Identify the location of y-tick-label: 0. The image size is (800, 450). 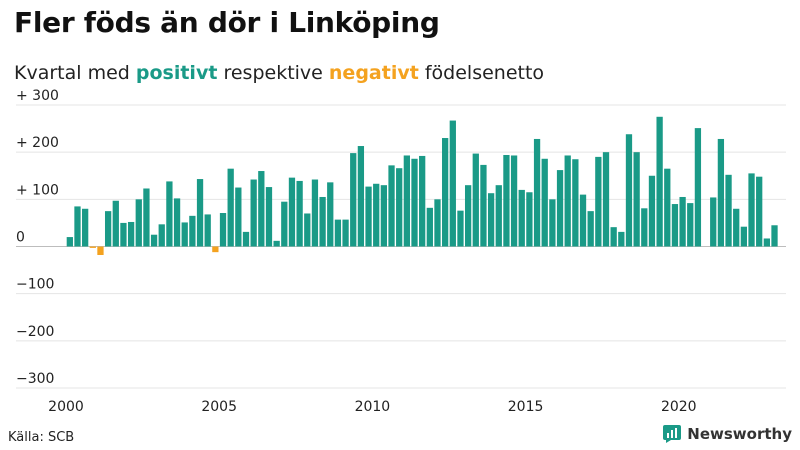
(20, 238).